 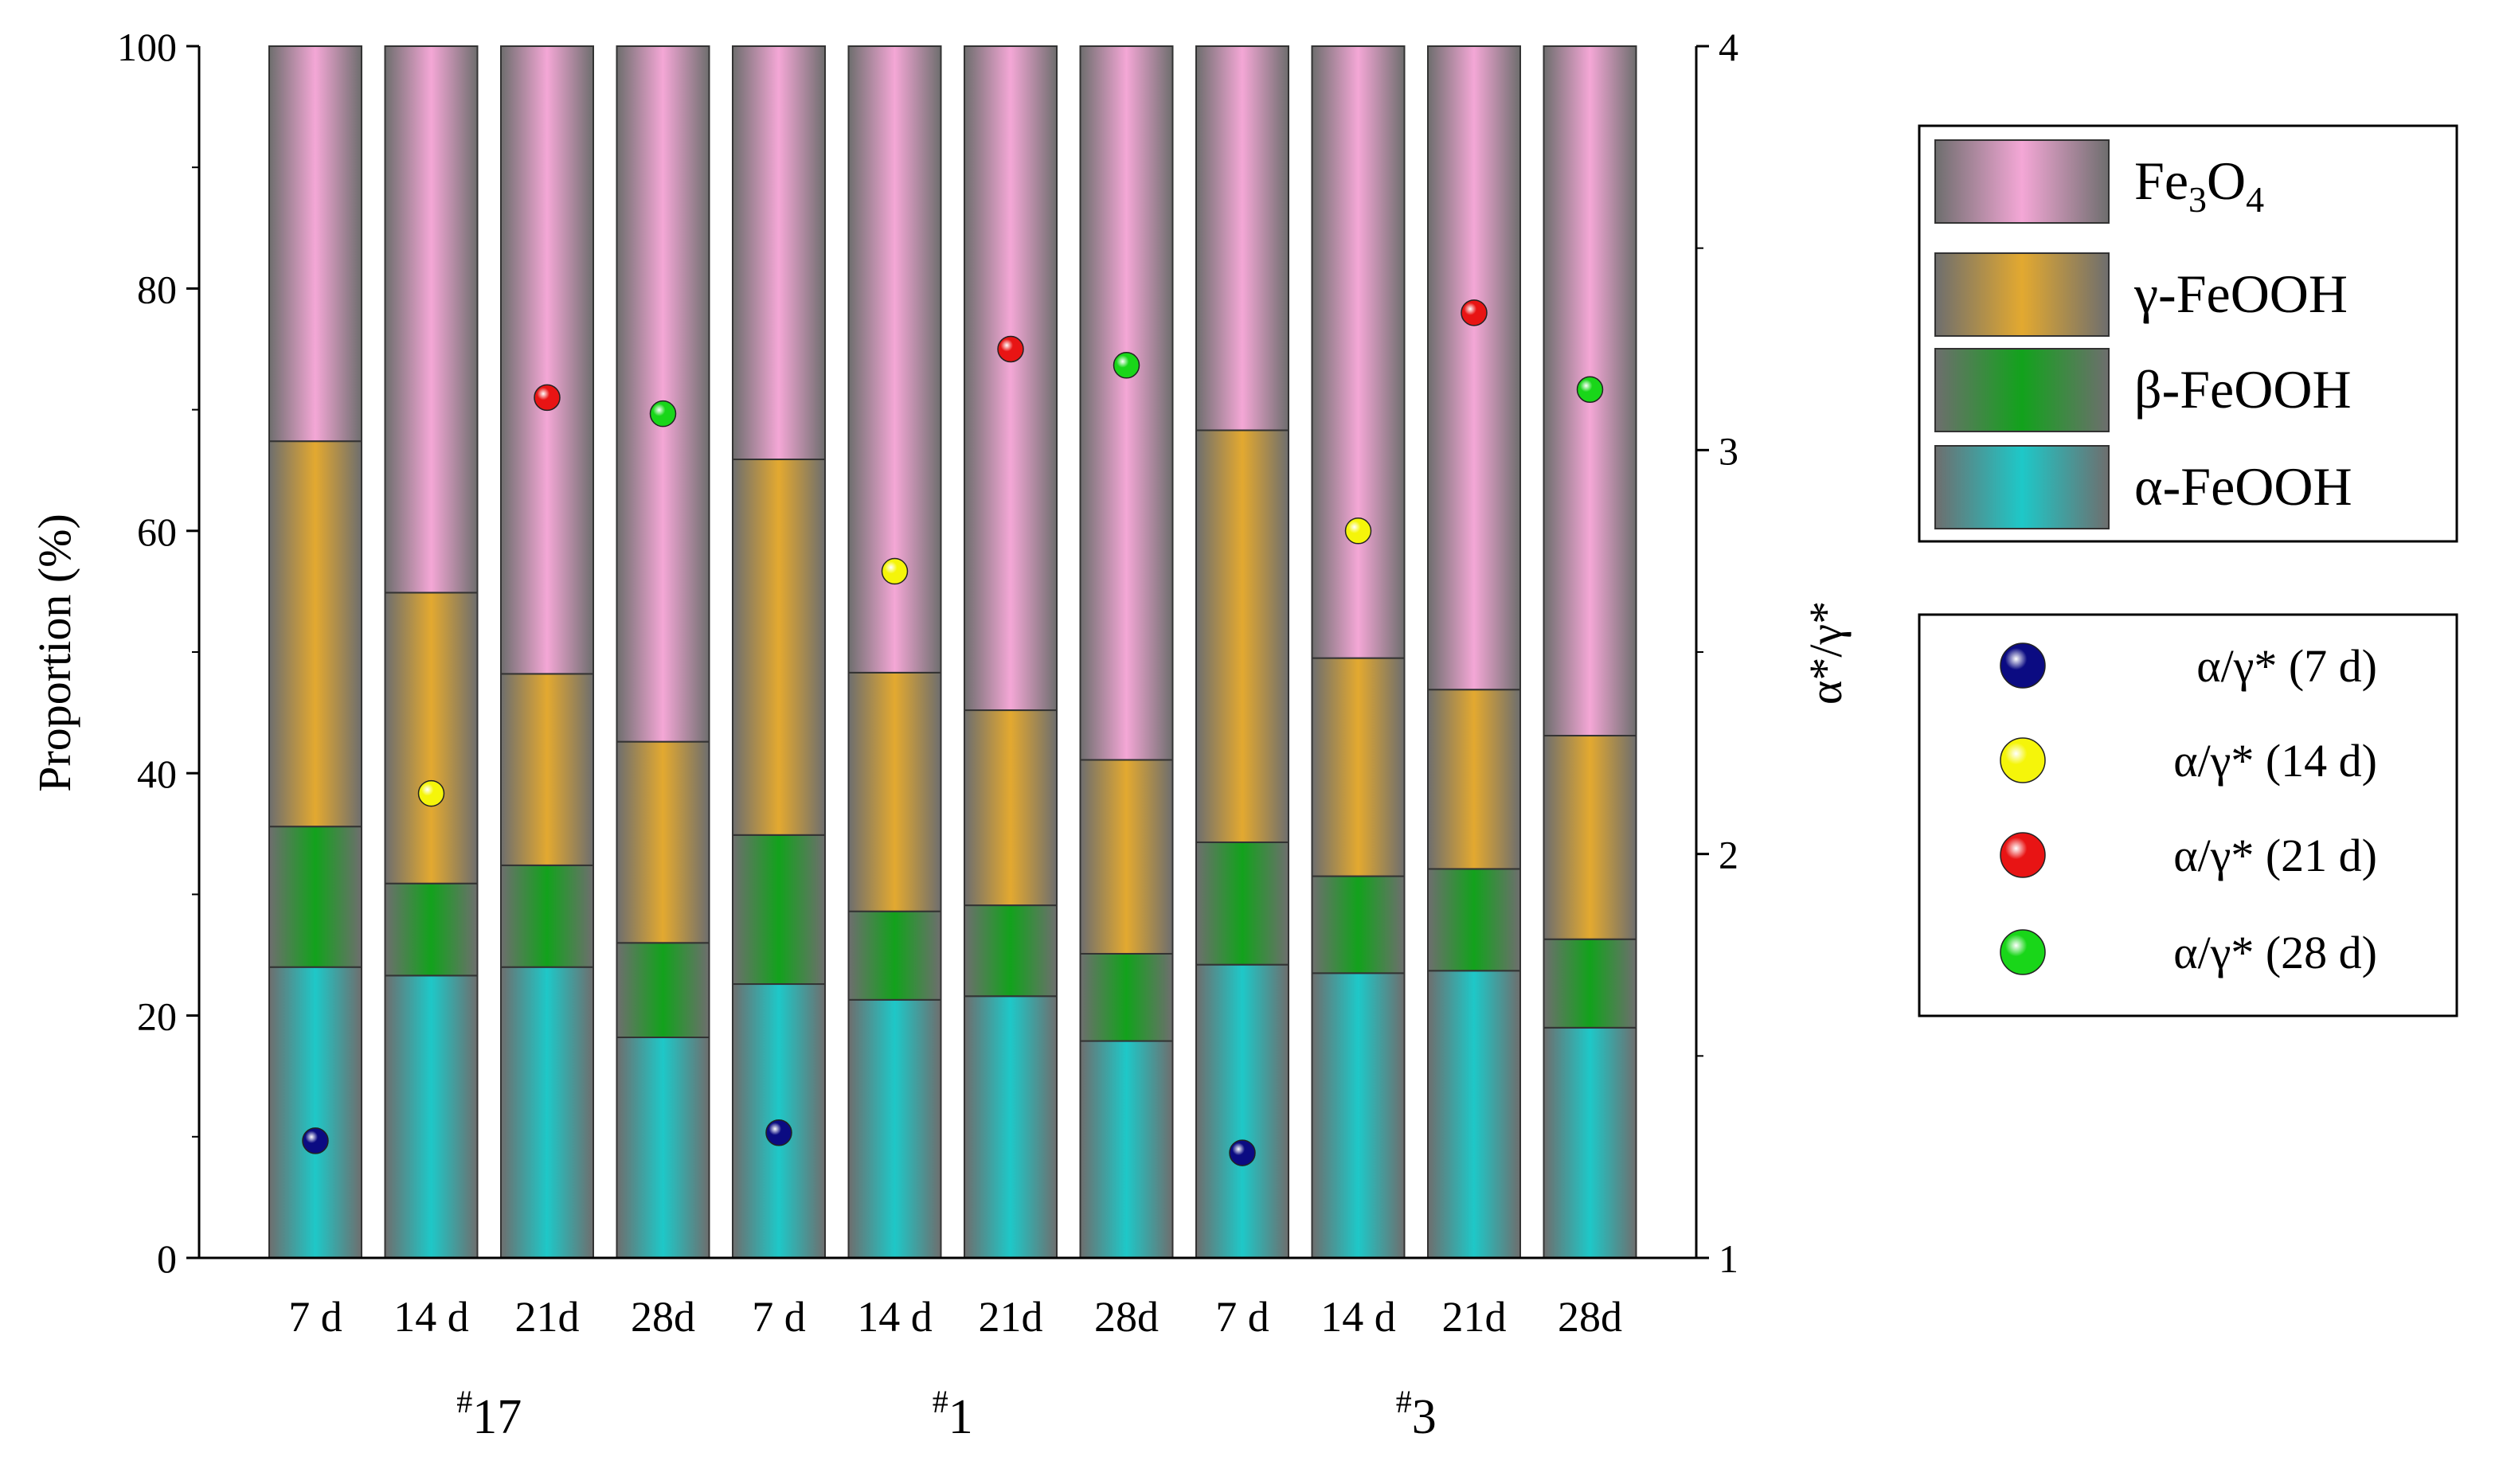 What do you see at coordinates (2199, 185) in the screenshot?
I see `legend-label: Fe3O4` at bounding box center [2199, 185].